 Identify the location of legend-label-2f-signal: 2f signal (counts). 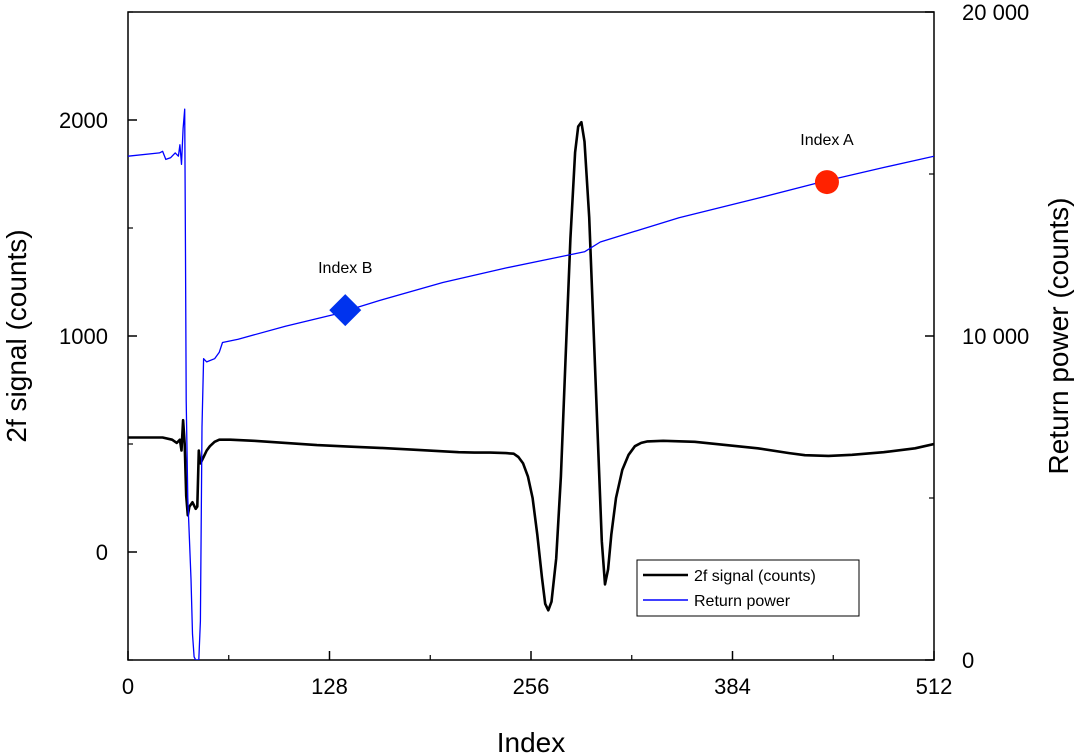
(755, 576).